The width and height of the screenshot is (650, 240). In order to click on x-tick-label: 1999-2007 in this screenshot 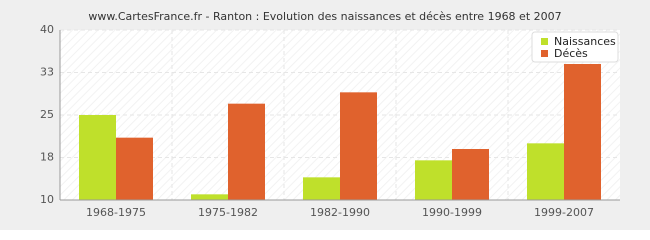, I will do `click(564, 212)`.